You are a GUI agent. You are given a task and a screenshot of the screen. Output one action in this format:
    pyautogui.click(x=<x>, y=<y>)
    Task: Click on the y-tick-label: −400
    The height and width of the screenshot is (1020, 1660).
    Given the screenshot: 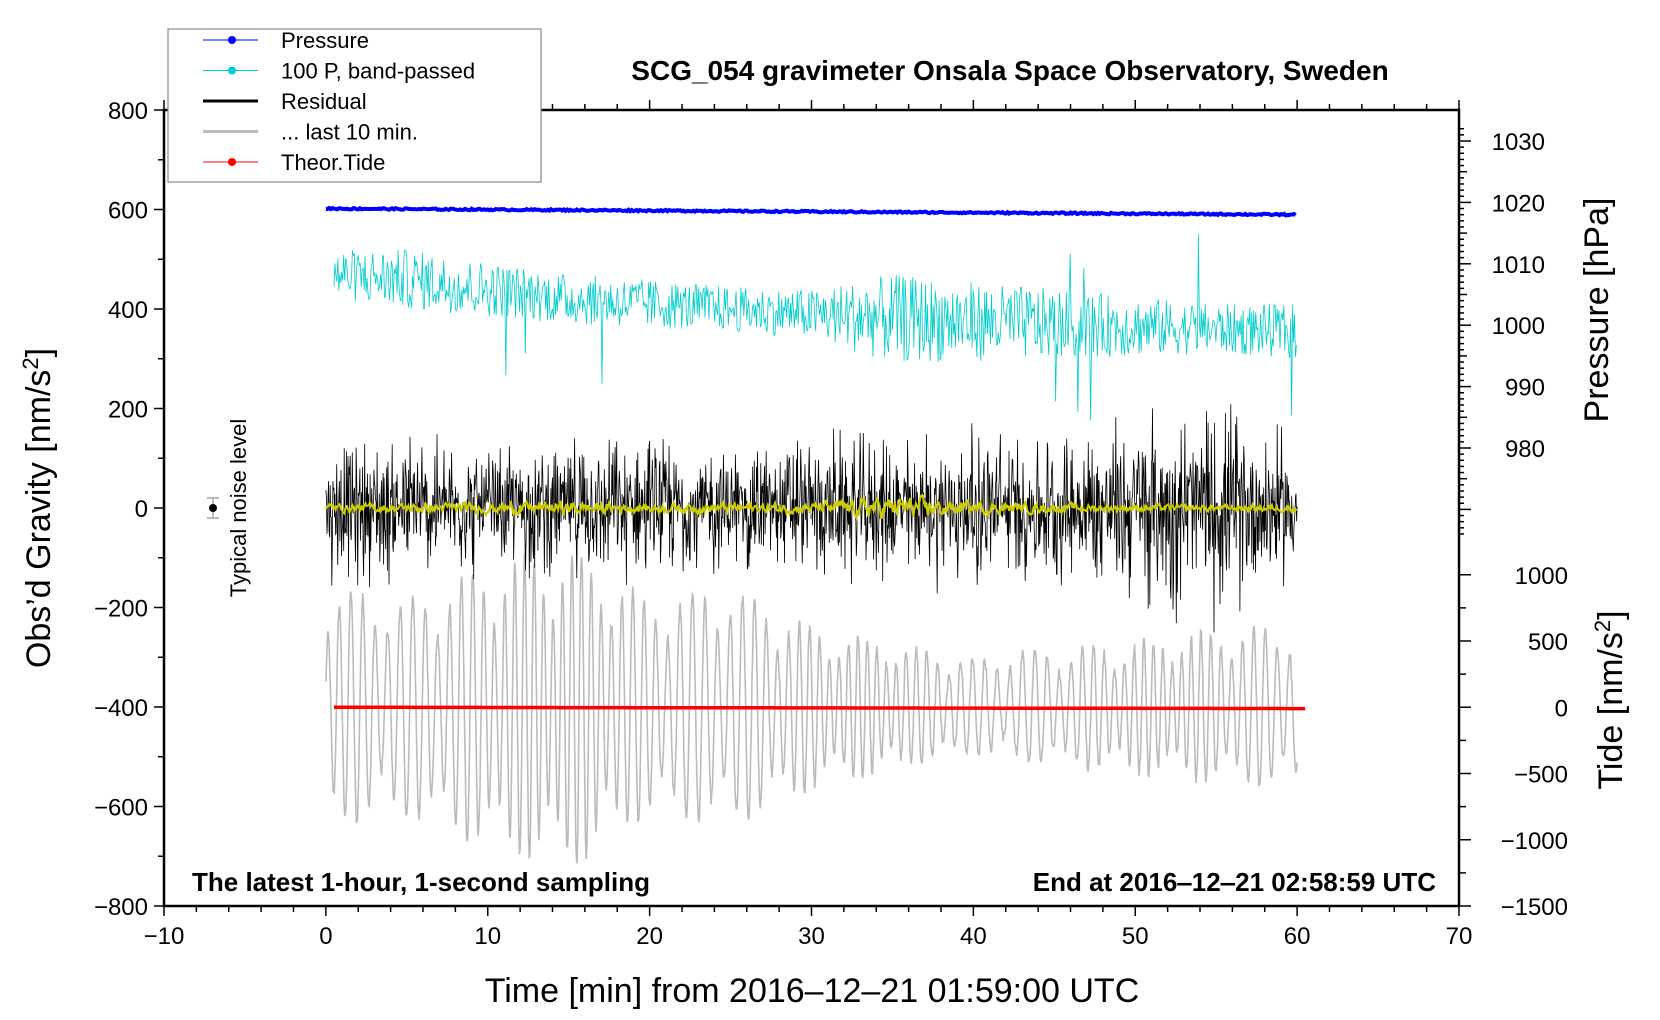 What is the action you would take?
    pyautogui.click(x=121, y=708)
    